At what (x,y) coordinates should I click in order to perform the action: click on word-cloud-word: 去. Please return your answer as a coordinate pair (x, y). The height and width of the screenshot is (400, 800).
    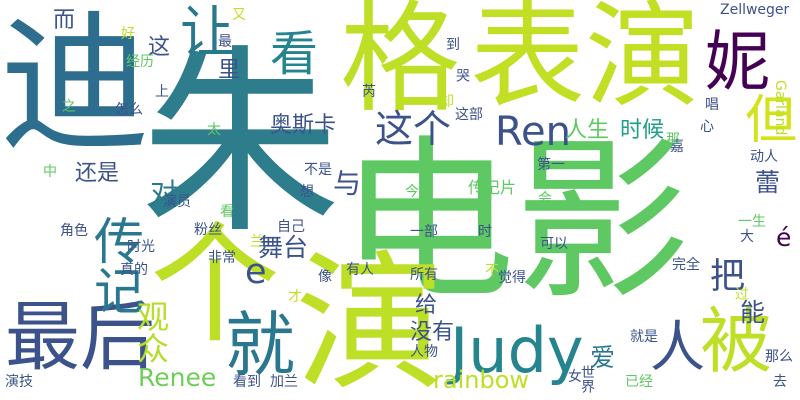
    Looking at the image, I should click on (780, 382).